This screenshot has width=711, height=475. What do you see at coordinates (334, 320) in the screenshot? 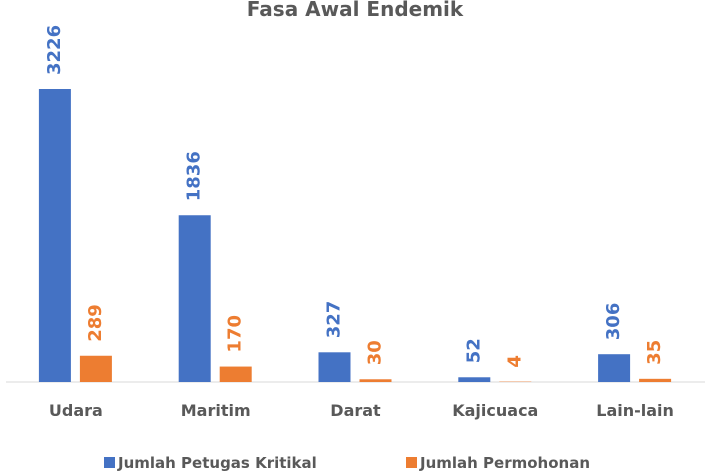
I see `data-label: 327` at bounding box center [334, 320].